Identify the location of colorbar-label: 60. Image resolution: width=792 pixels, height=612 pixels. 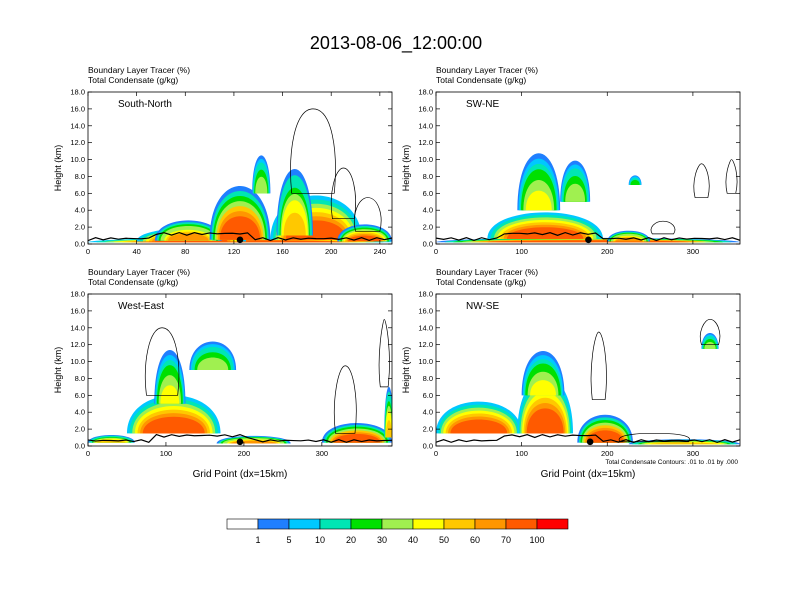
(475, 540).